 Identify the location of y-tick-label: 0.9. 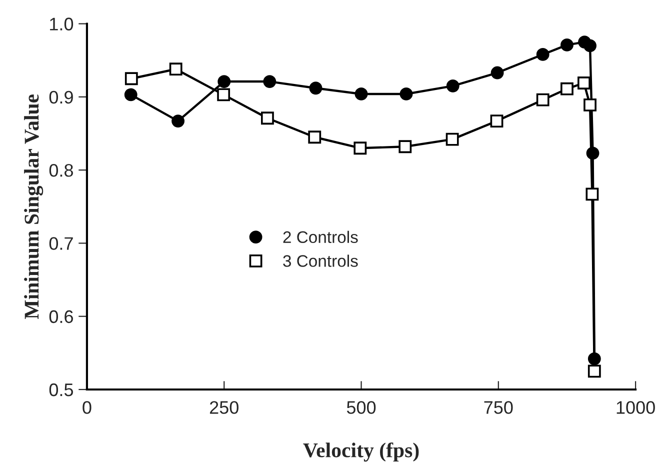
(61, 97).